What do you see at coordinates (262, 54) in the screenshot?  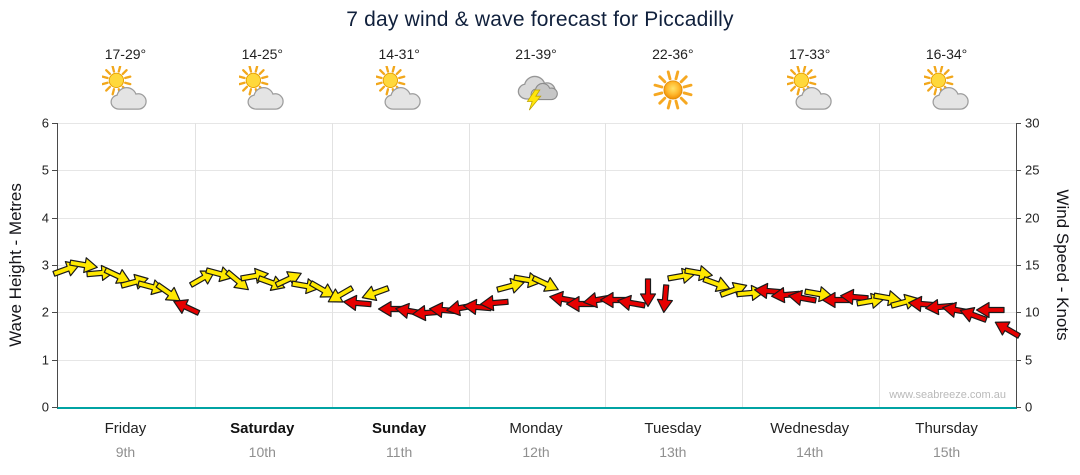 I see `temp-label: 14-25°` at bounding box center [262, 54].